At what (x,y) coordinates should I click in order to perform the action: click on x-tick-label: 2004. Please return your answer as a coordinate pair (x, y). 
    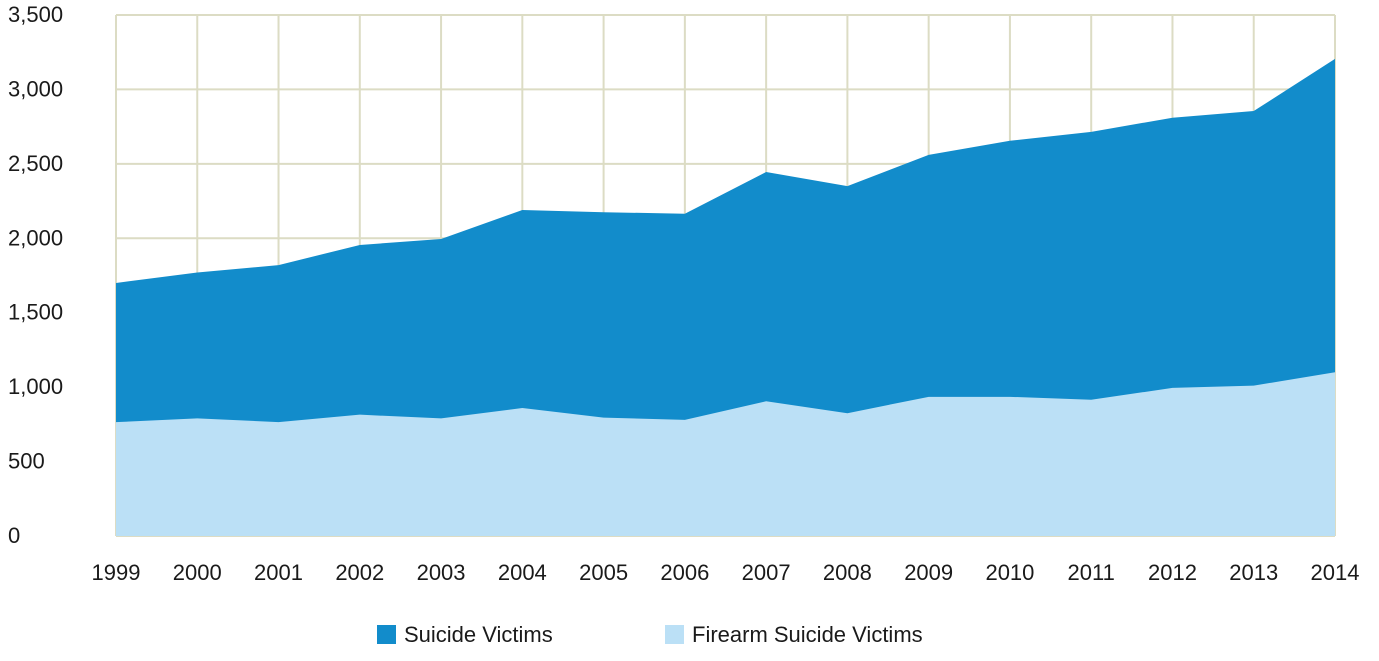
    Looking at the image, I should click on (522, 572).